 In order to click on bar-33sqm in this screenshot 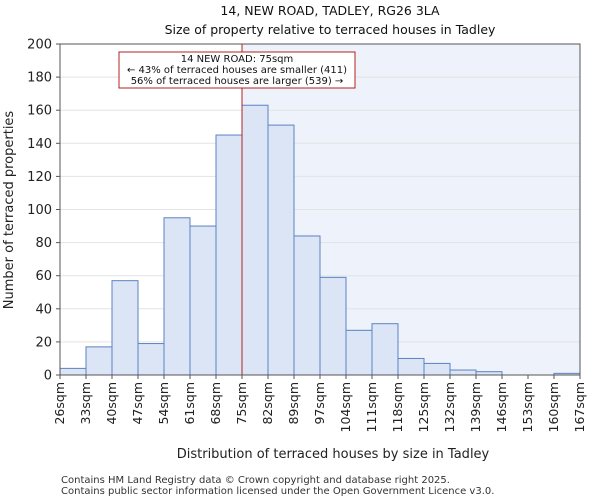, I will do `click(99, 361)`.